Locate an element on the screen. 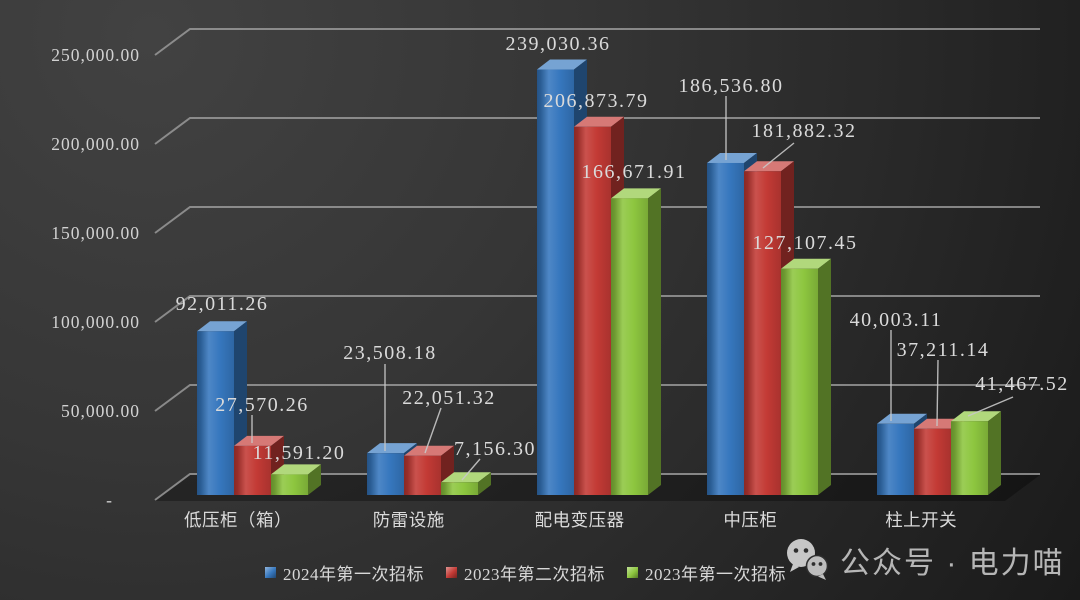 Image resolution: width=1080 pixels, height=600 pixels. watermark: 公众号 · 电力喵 is located at coordinates (924, 560).